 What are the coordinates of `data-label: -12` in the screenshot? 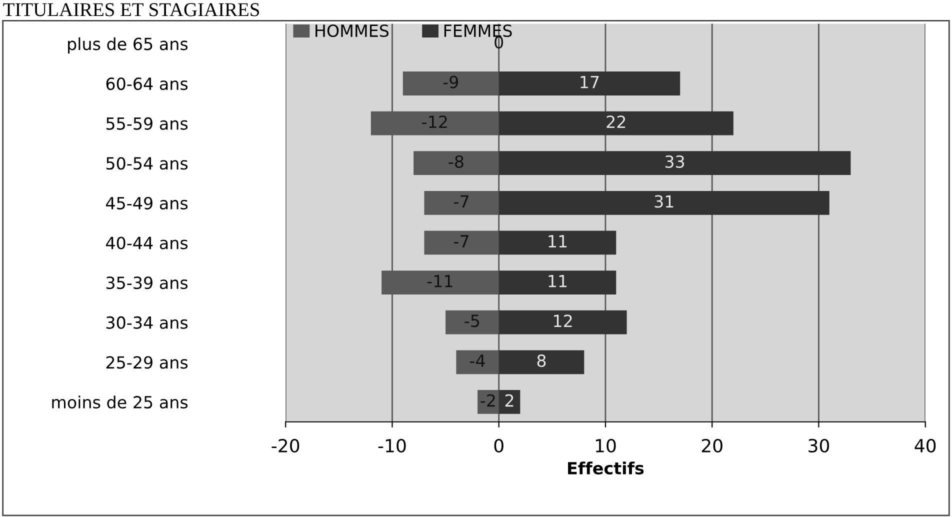 It's located at (434, 122).